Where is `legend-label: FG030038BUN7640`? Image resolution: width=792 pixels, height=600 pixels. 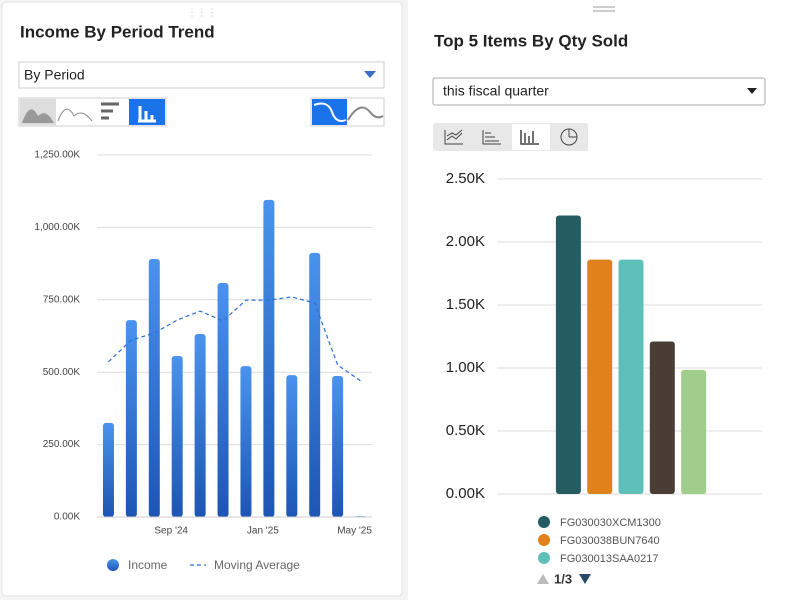
legend-label: FG030038BUN7640 is located at coordinates (610, 541).